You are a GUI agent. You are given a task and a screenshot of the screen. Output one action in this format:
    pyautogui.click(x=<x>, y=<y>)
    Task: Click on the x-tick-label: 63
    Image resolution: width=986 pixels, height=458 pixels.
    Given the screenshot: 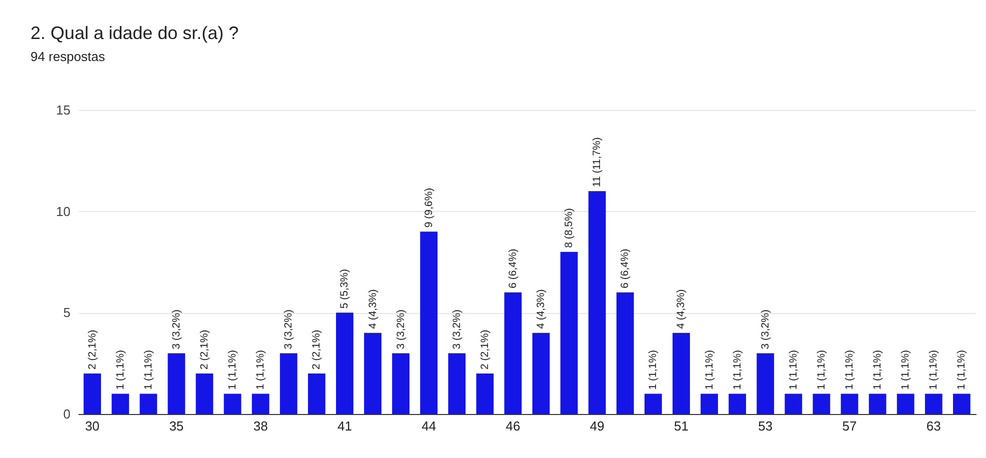 What is the action you would take?
    pyautogui.click(x=933, y=426)
    